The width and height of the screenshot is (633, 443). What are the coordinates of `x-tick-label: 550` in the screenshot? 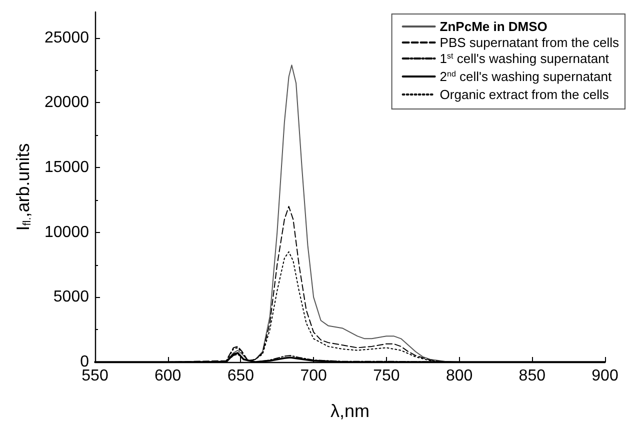 It's located at (95, 376).